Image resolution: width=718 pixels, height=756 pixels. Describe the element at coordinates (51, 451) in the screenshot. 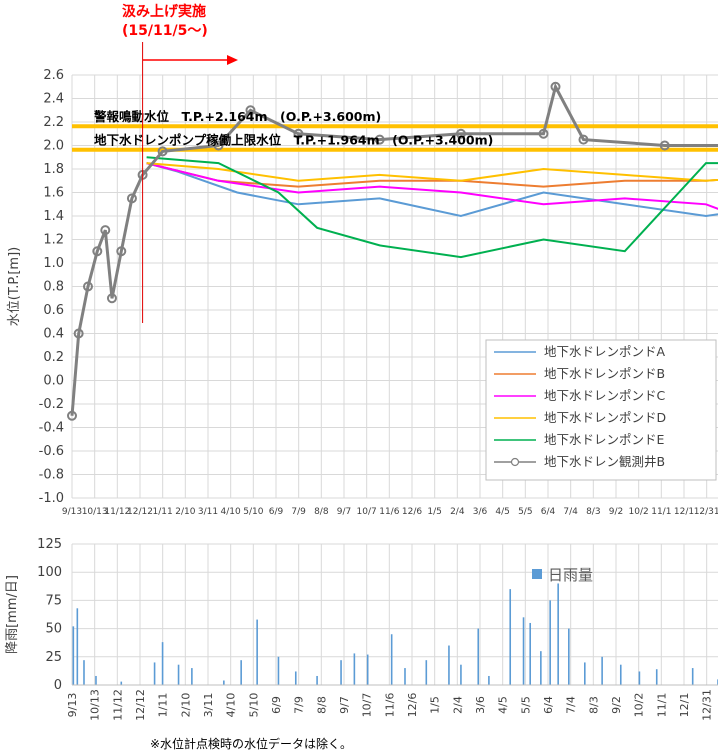

I see `y-tick-label: -0.6` at that location.